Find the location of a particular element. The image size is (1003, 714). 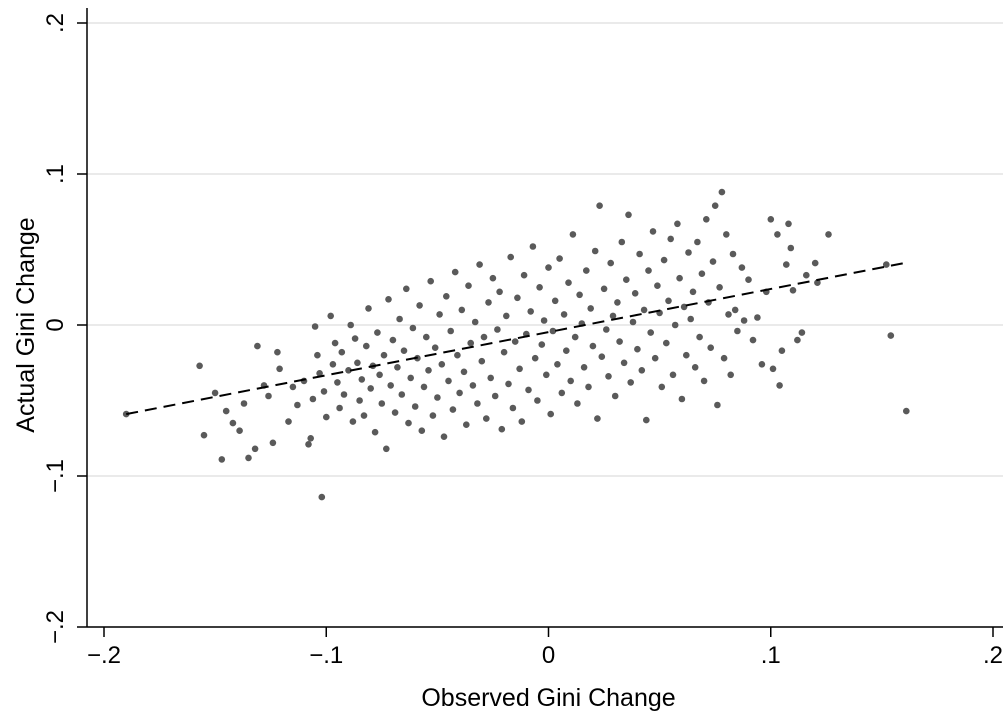

y-tick-label: .2 is located at coordinates (55, 23).